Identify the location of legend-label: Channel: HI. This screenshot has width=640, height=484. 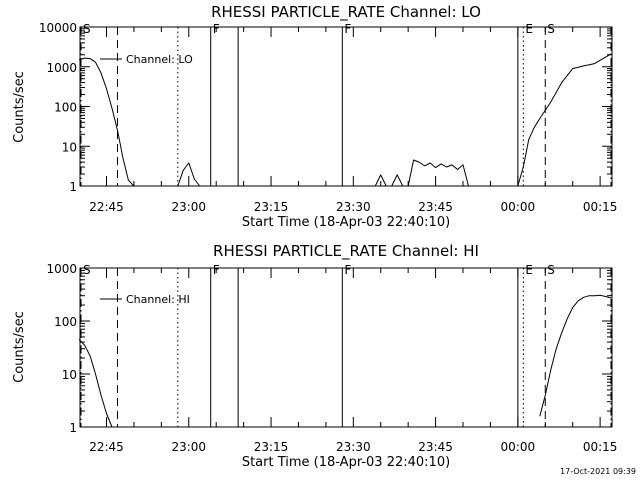
(158, 299).